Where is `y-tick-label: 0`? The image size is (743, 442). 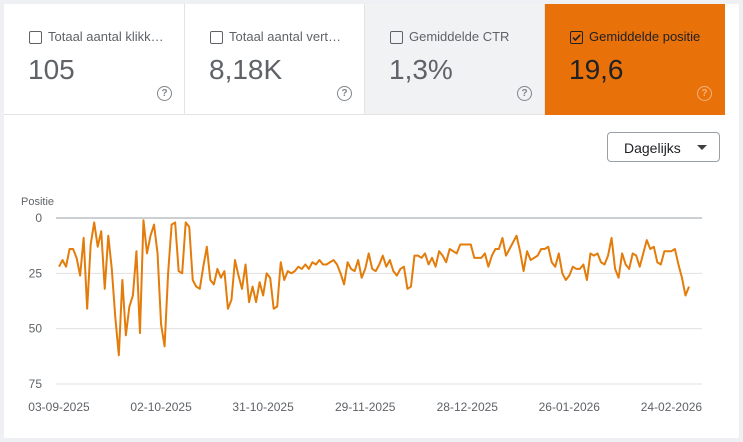
y-tick-label: 0 is located at coordinates (38, 218).